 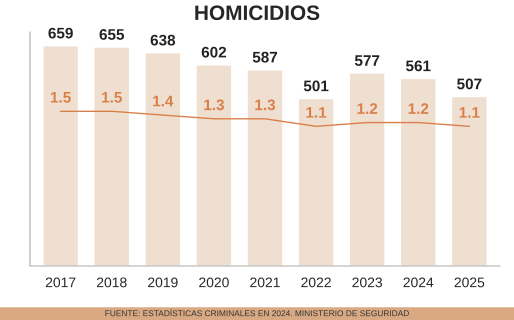 I want to click on data-label: 507, so click(x=469, y=84).